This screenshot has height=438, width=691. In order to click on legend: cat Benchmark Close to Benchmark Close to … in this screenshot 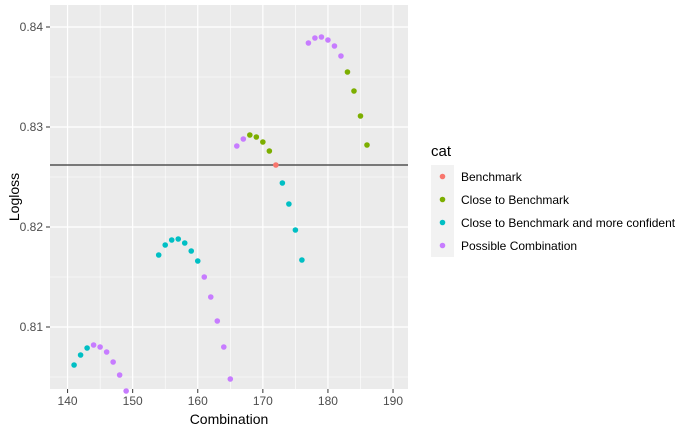, I will do `click(553, 200)`.